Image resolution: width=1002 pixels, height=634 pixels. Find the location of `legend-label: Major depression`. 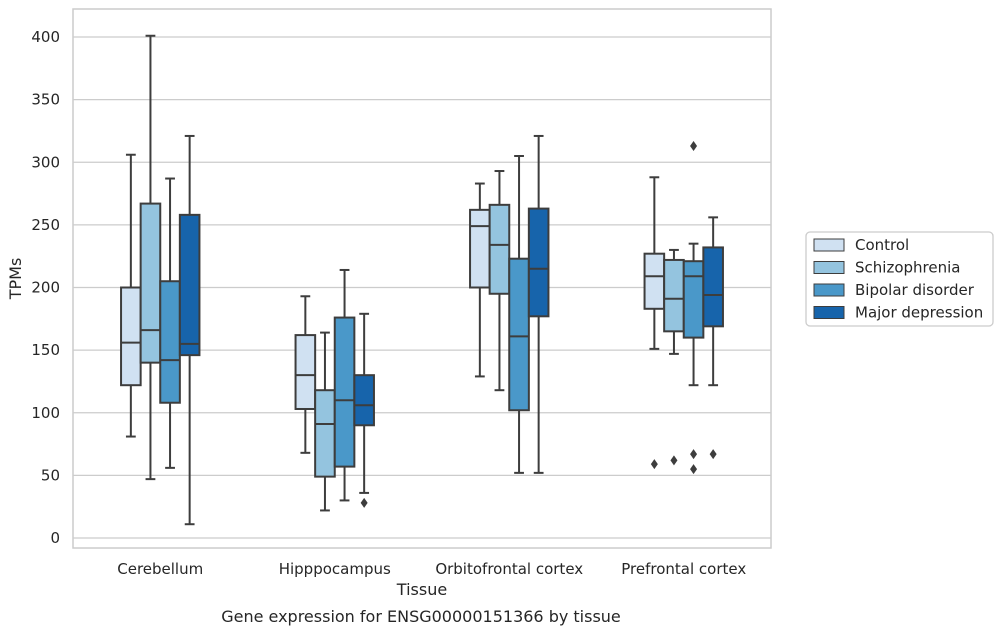

legend-label: Major depression is located at coordinates (919, 313).